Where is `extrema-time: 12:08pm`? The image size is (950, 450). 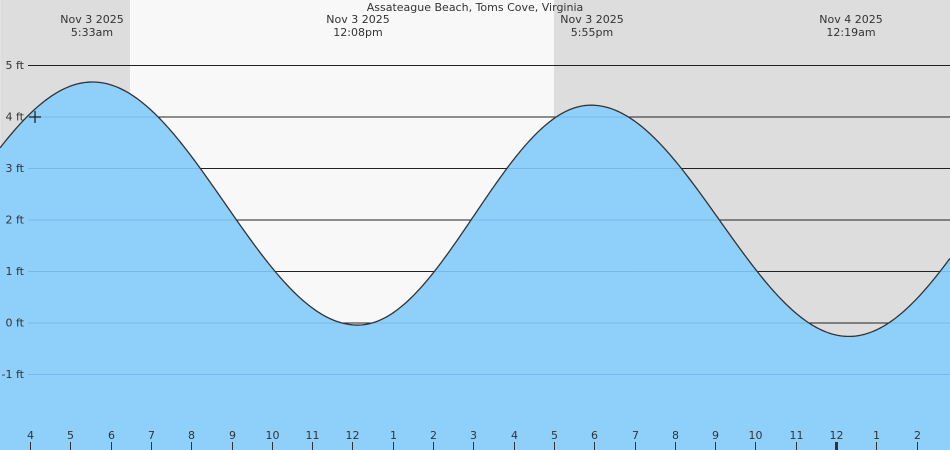 extrema-time: 12:08pm is located at coordinates (357, 32).